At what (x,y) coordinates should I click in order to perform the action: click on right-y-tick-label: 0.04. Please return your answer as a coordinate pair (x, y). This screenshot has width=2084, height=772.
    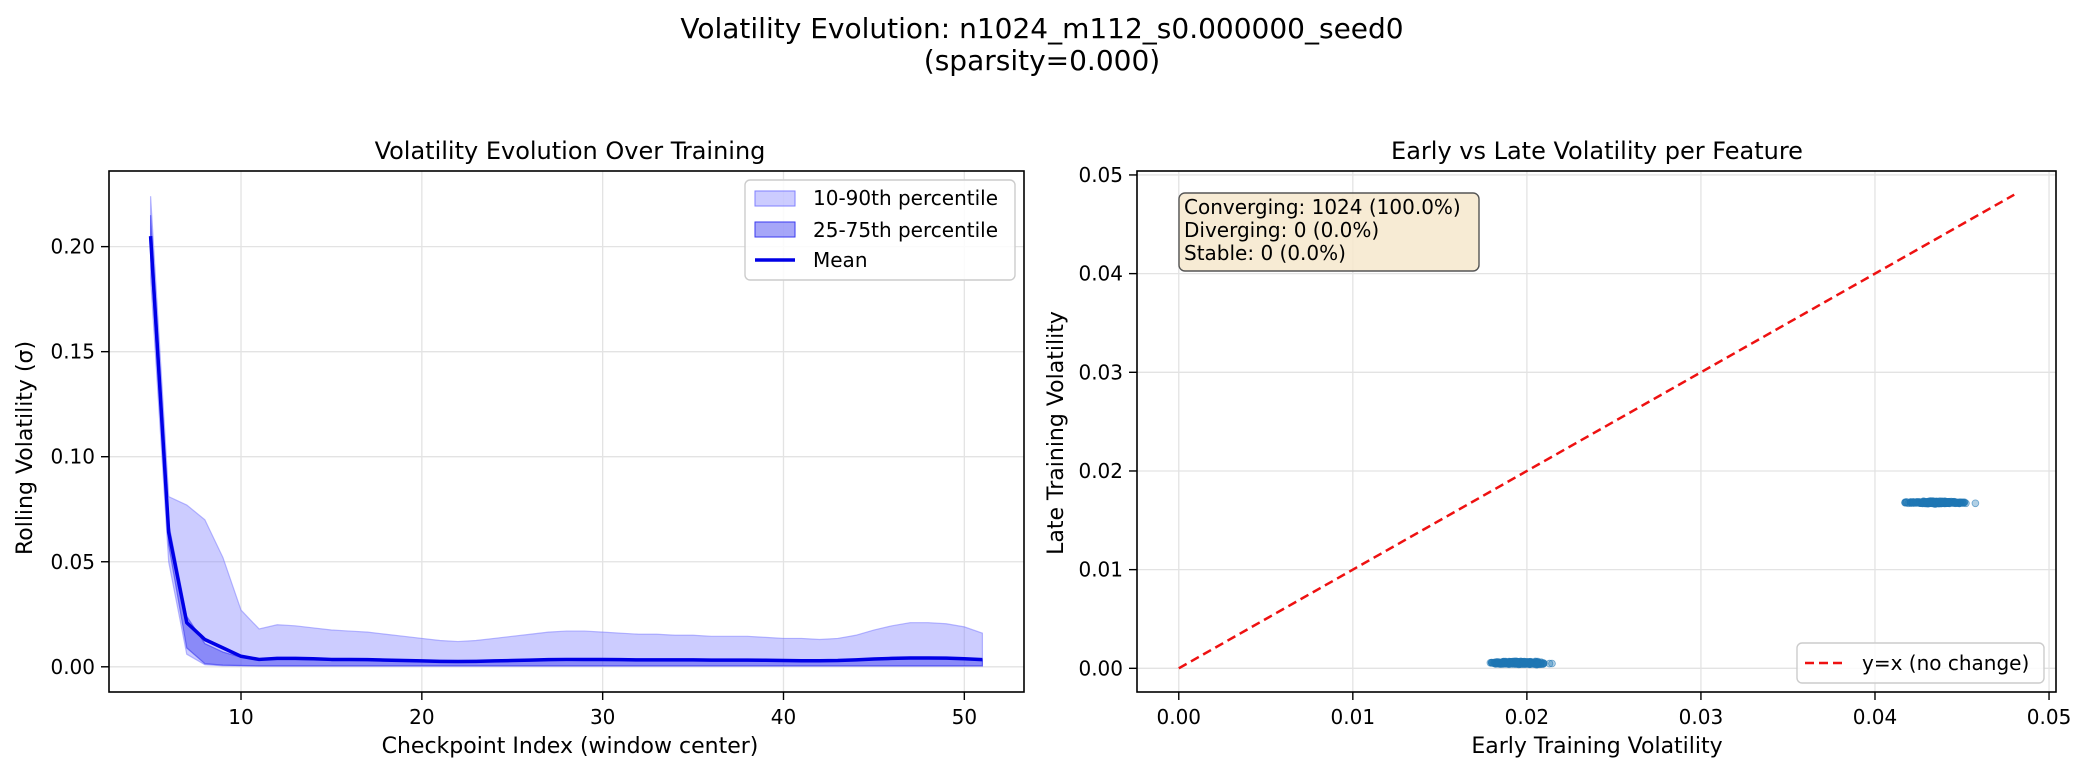
    Looking at the image, I should click on (1100, 274).